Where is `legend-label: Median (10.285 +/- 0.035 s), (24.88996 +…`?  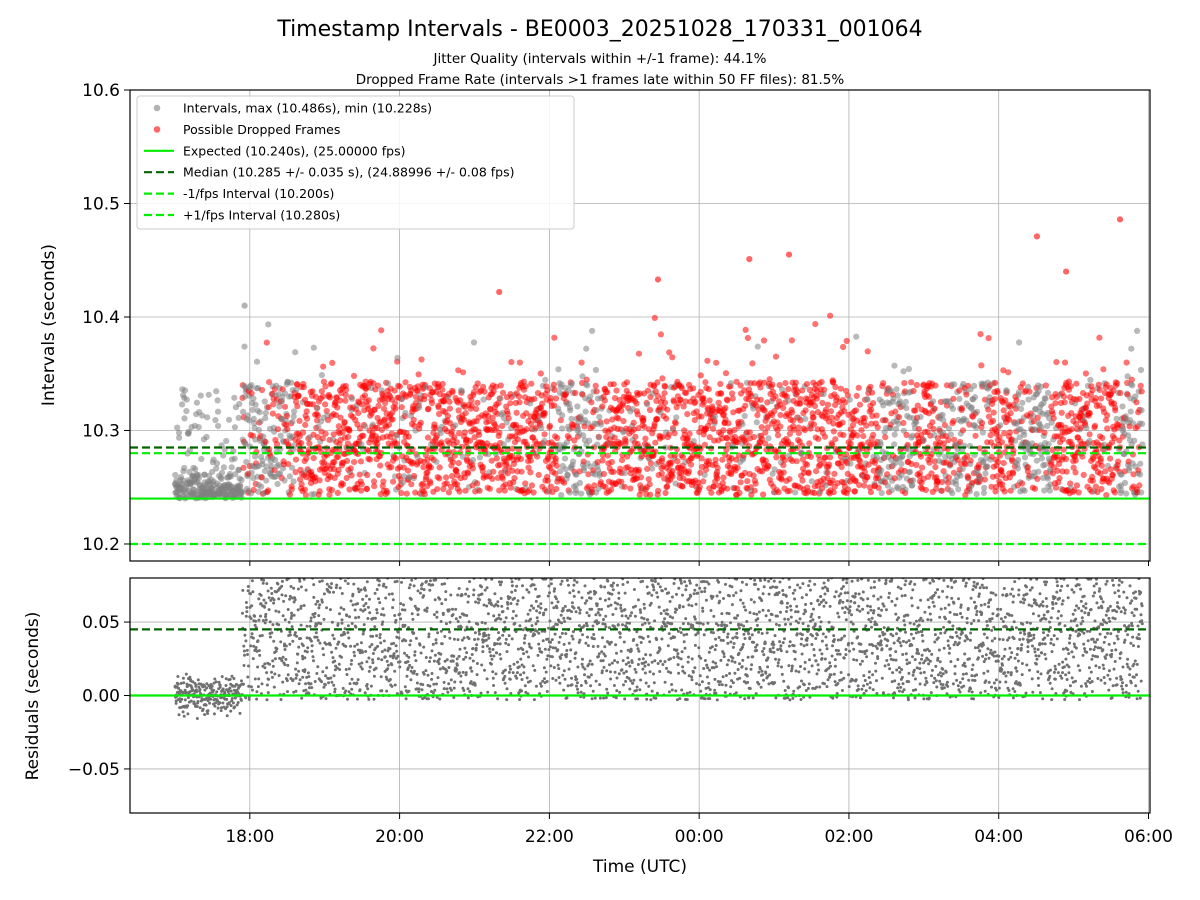
legend-label: Median (10.285 +/- 0.035 s), (24.88996 +… is located at coordinates (348, 172).